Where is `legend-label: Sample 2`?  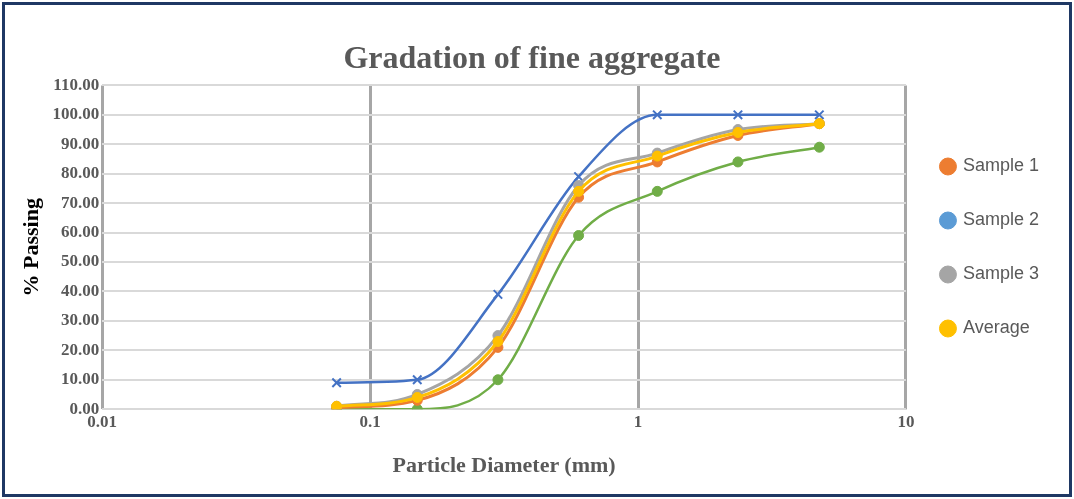 legend-label: Sample 2 is located at coordinates (1000, 219).